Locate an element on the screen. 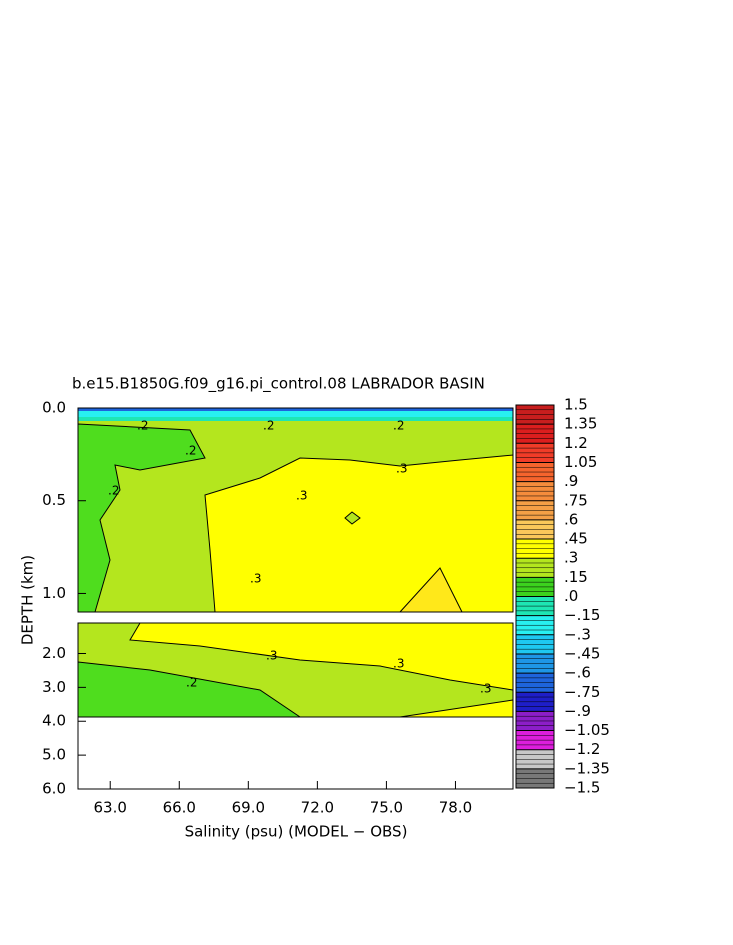 The image size is (733, 945). colorbar-label: −.75 is located at coordinates (582, 692).